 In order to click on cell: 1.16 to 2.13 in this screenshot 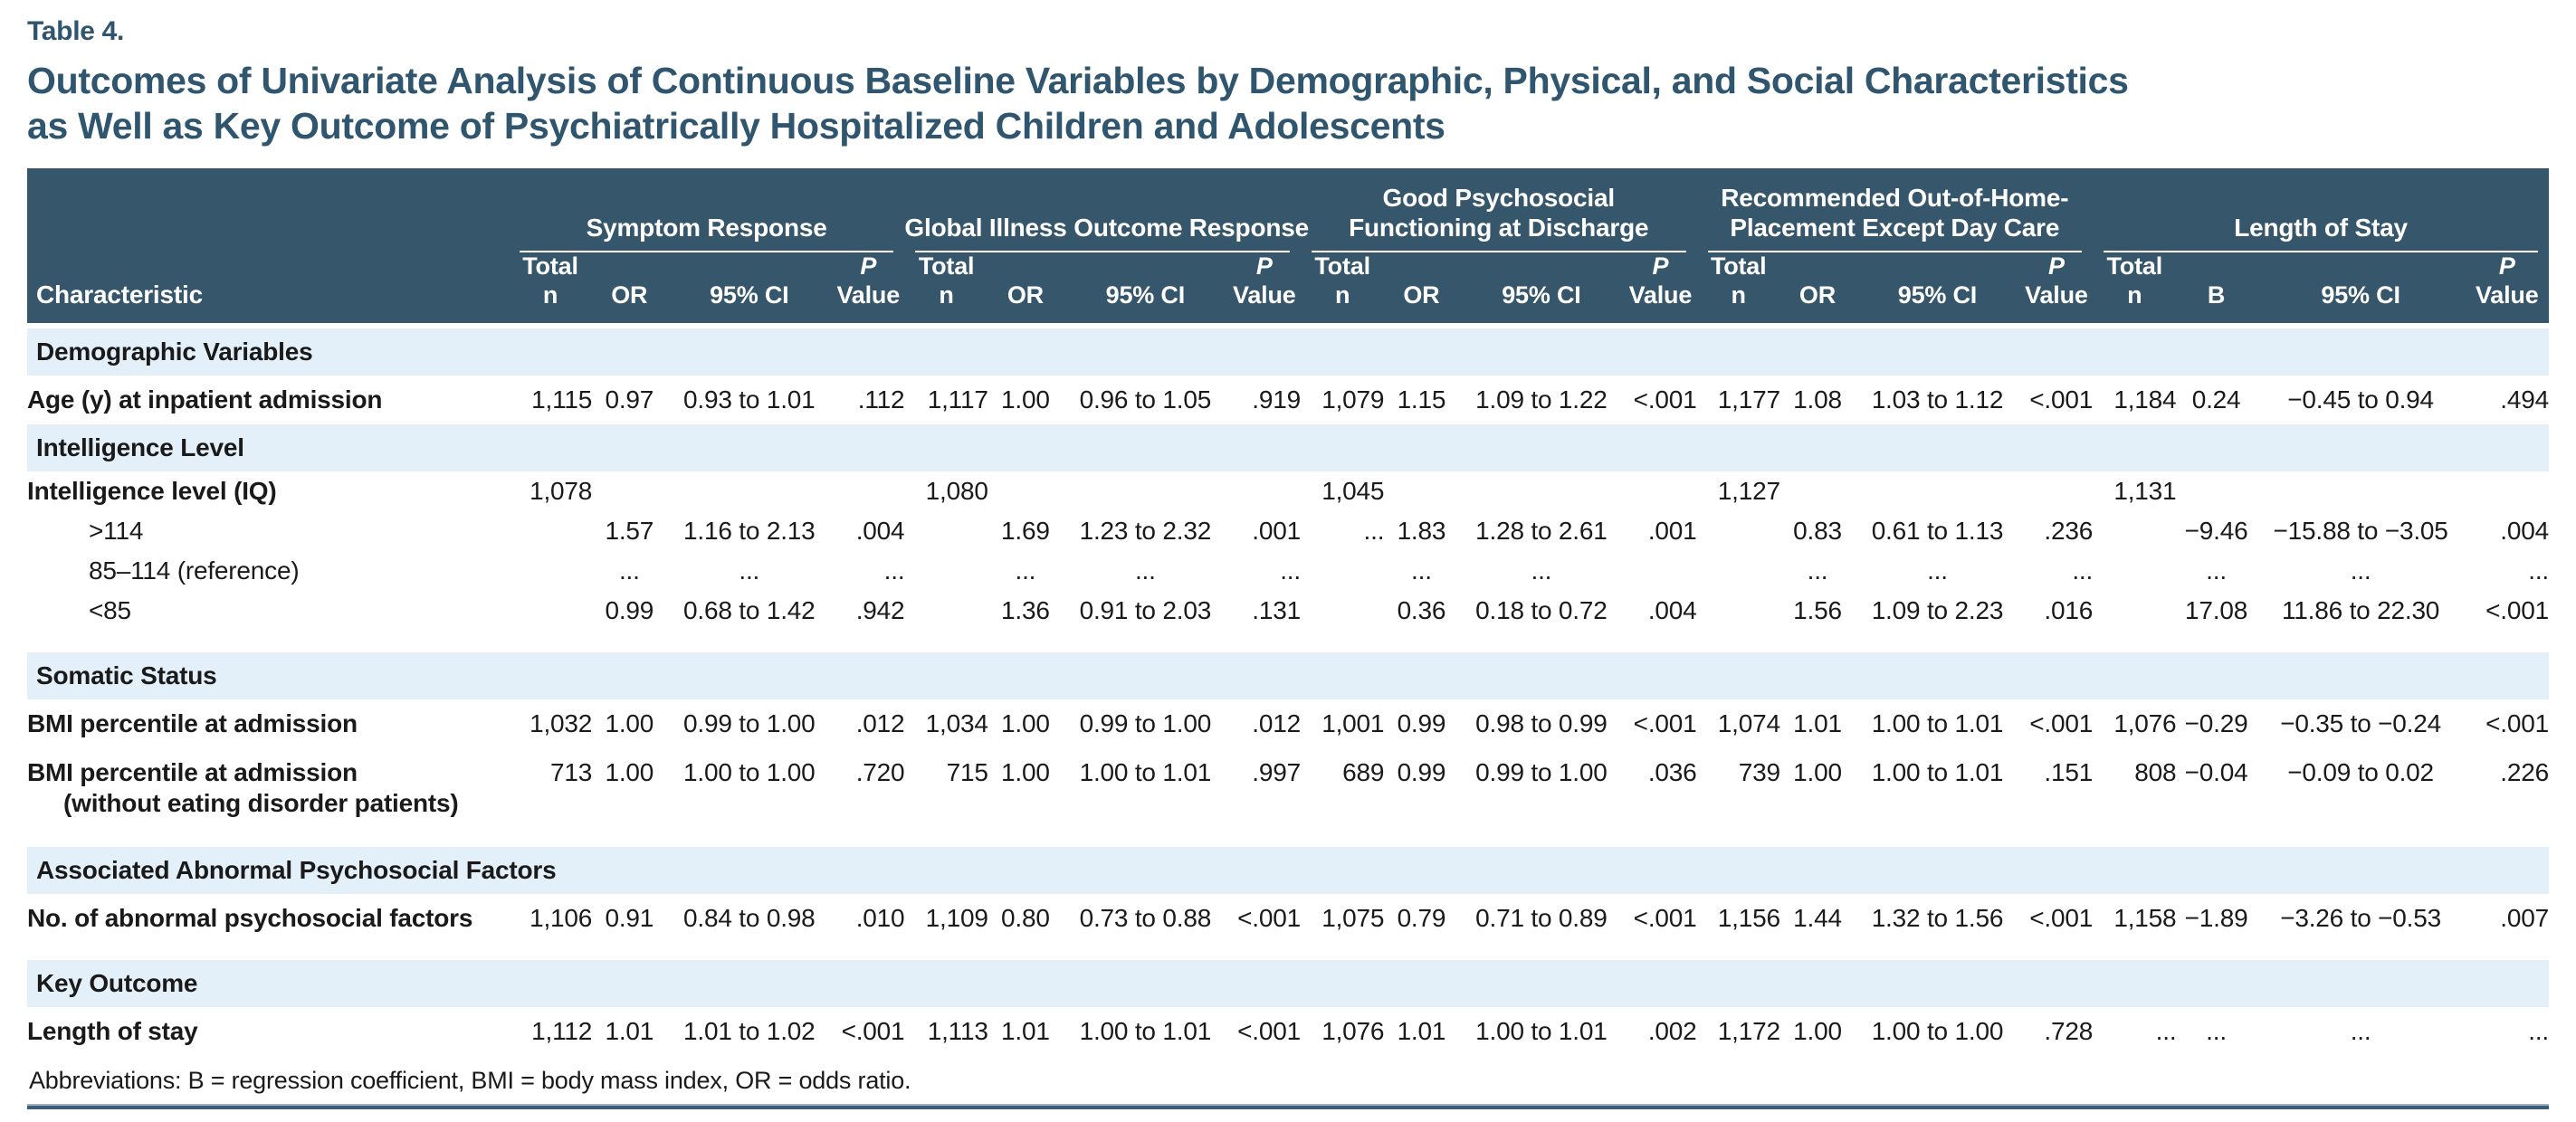, I will do `click(750, 531)`.